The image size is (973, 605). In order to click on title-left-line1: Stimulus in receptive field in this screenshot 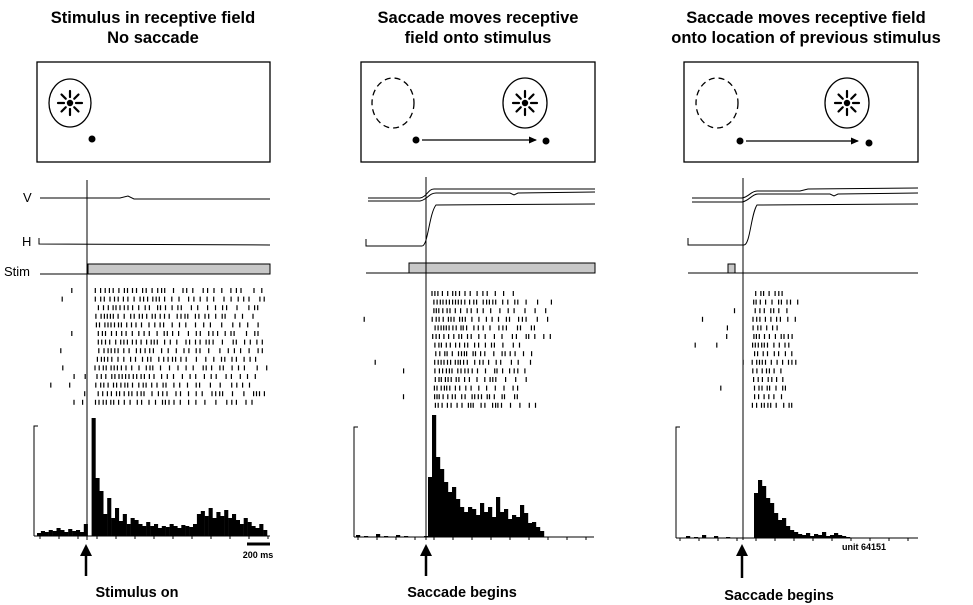, I will do `click(153, 18)`.